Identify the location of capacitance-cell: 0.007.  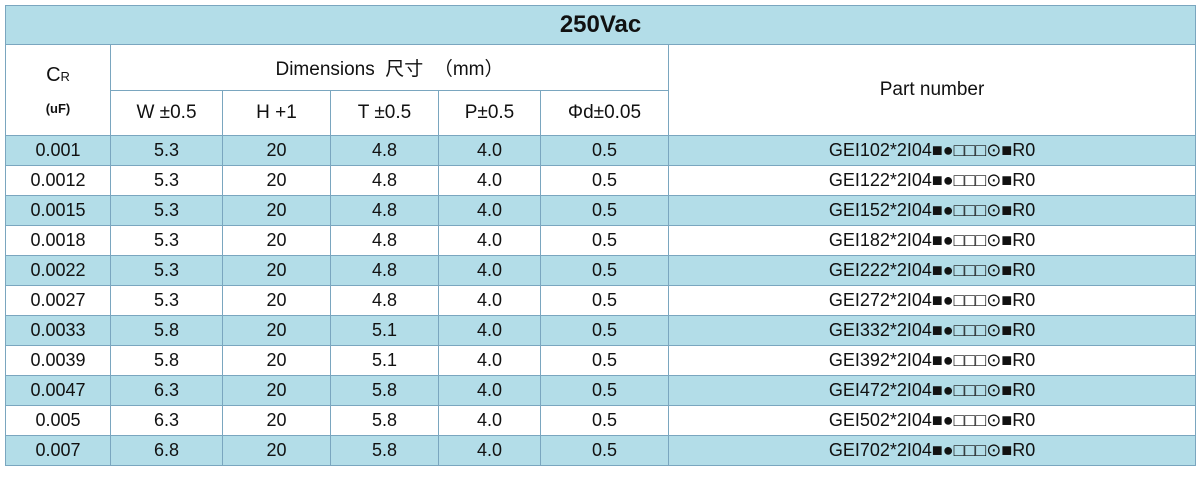
(58, 450).